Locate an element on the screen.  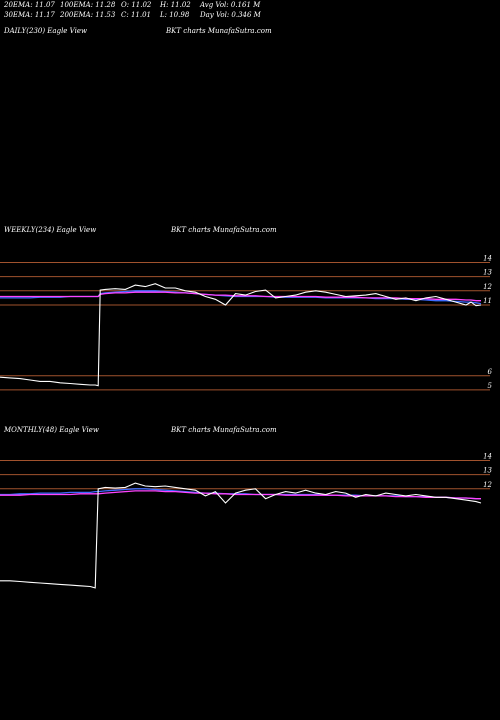
low-label: L: 10.98 is located at coordinates (175, 15).